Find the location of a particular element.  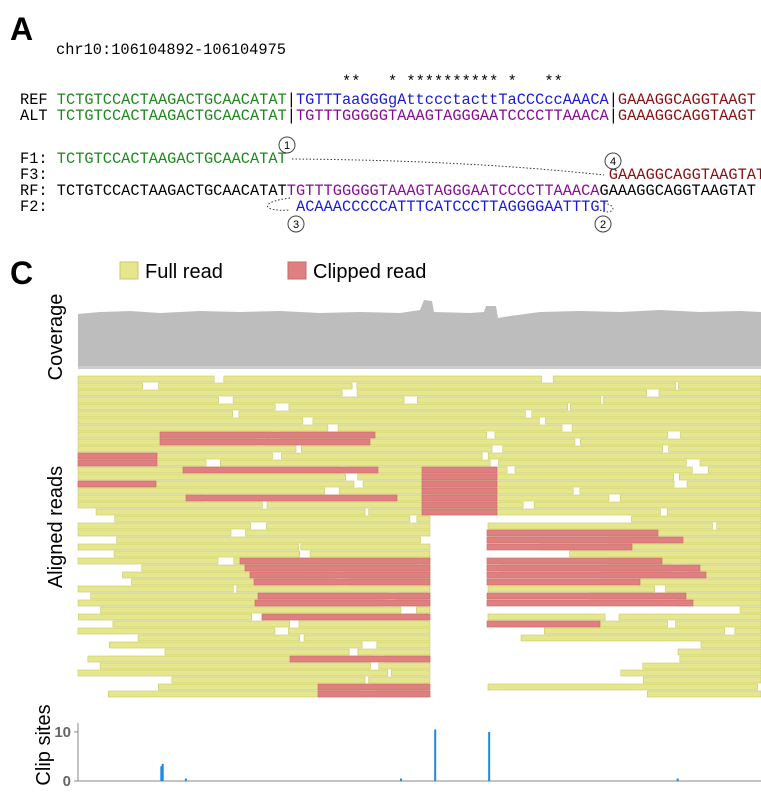

seq-label: REF is located at coordinates (34, 100).